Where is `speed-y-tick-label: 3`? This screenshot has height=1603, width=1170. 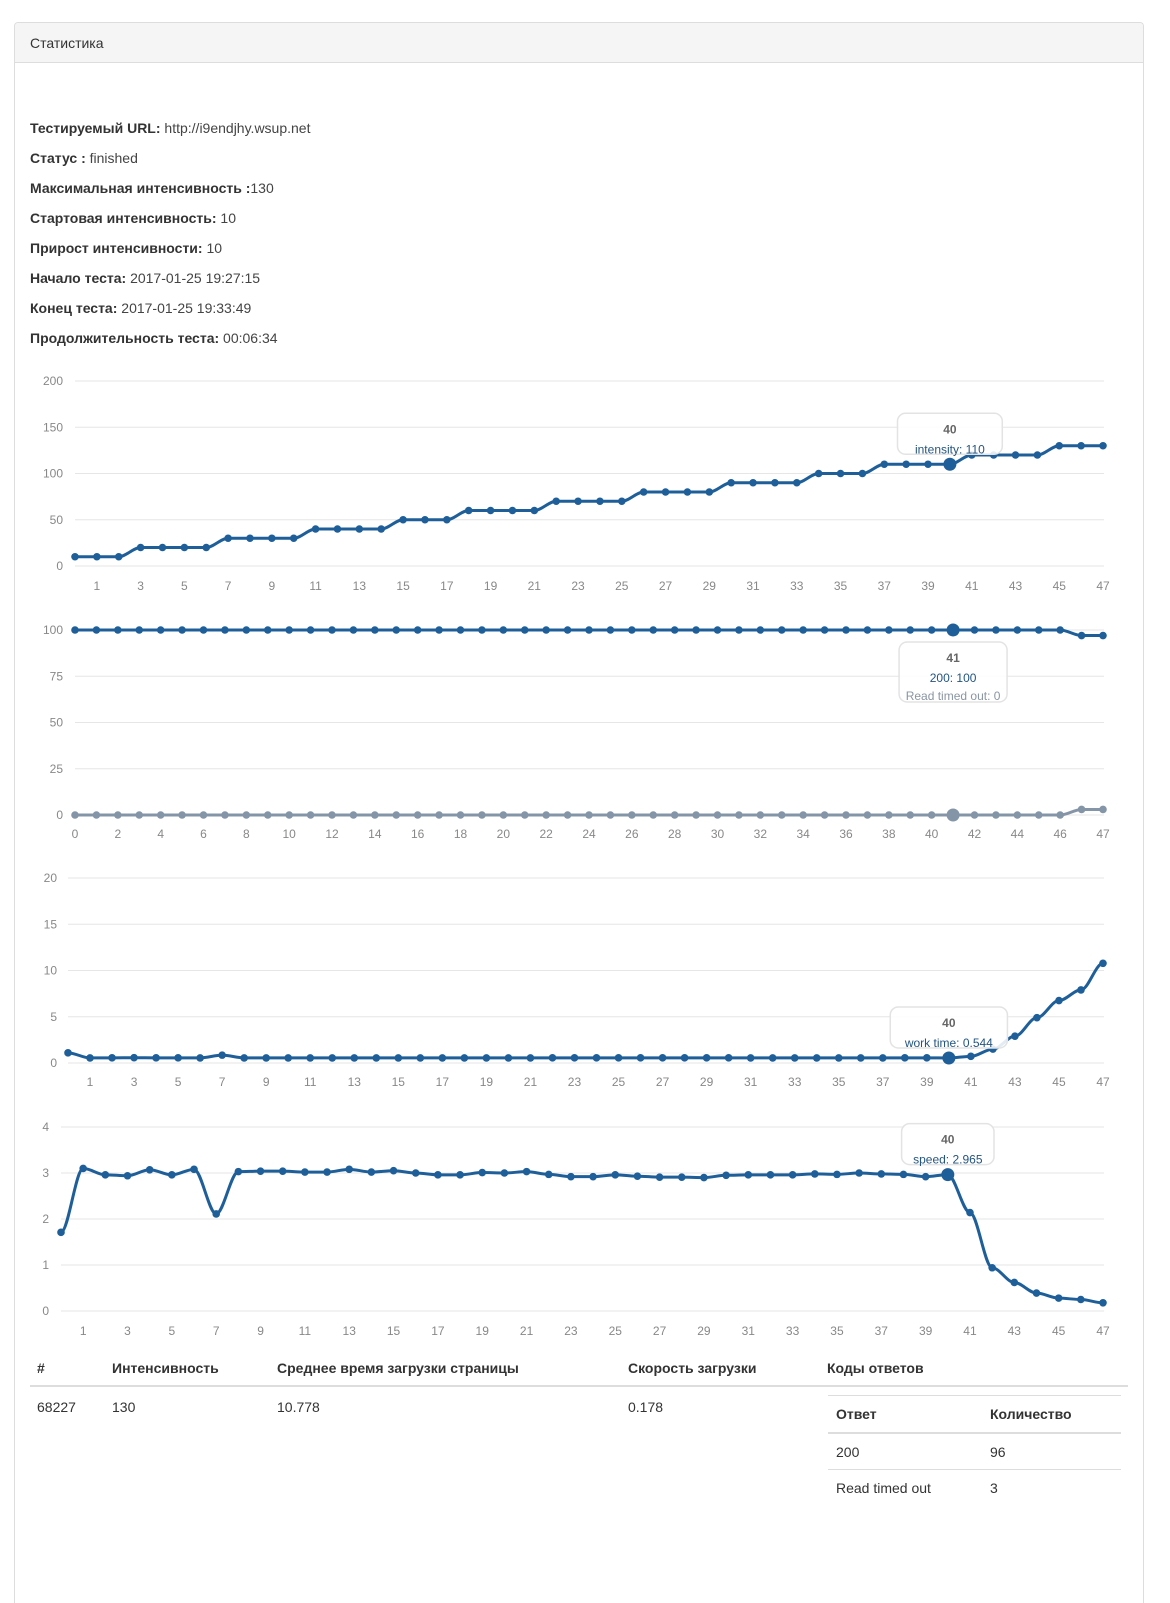 speed-y-tick-label: 3 is located at coordinates (45, 1173).